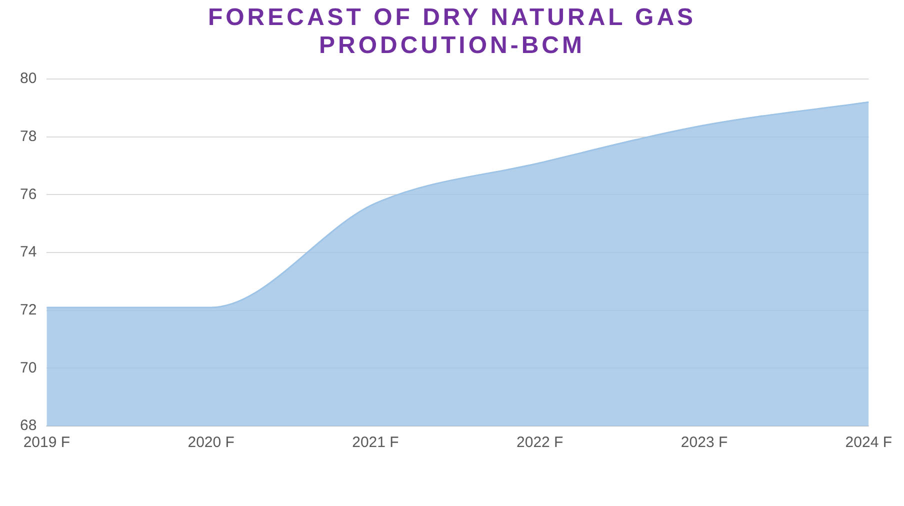  Describe the element at coordinates (452, 32) in the screenshot. I see `chart-title: FORECAST OF DRY NATURAL GAS PRODCUTION-BCM` at that location.